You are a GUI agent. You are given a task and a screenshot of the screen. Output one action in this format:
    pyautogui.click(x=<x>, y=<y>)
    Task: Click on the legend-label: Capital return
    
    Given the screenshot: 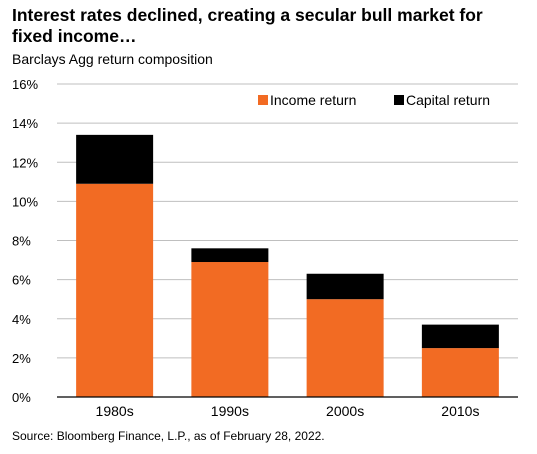 What is the action you would take?
    pyautogui.click(x=448, y=100)
    